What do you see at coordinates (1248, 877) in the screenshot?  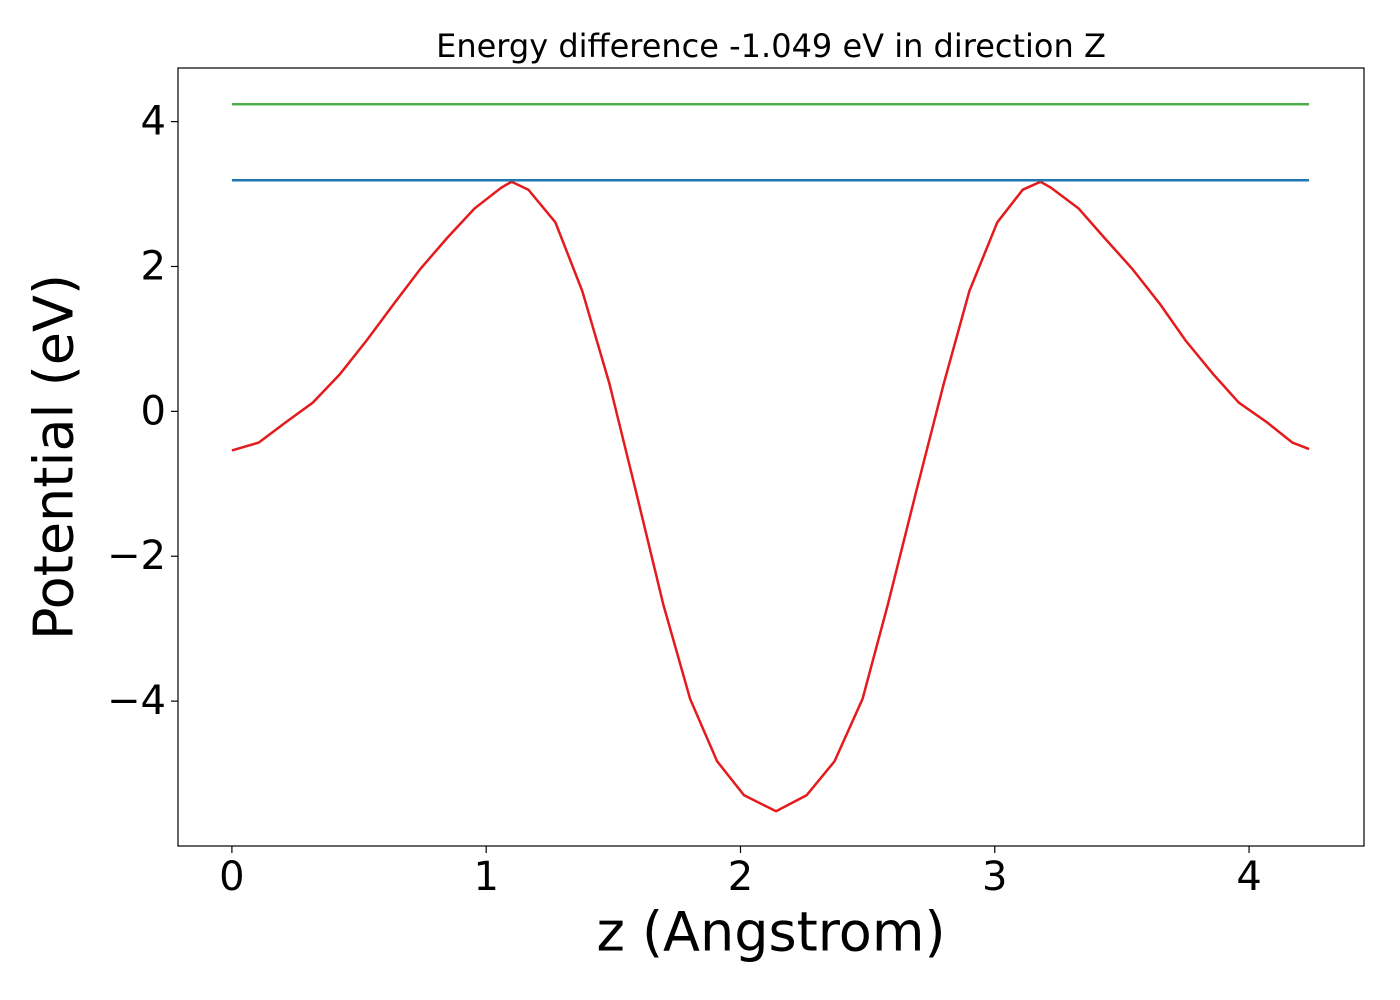 I see `x-tick-label: 4` at bounding box center [1248, 877].